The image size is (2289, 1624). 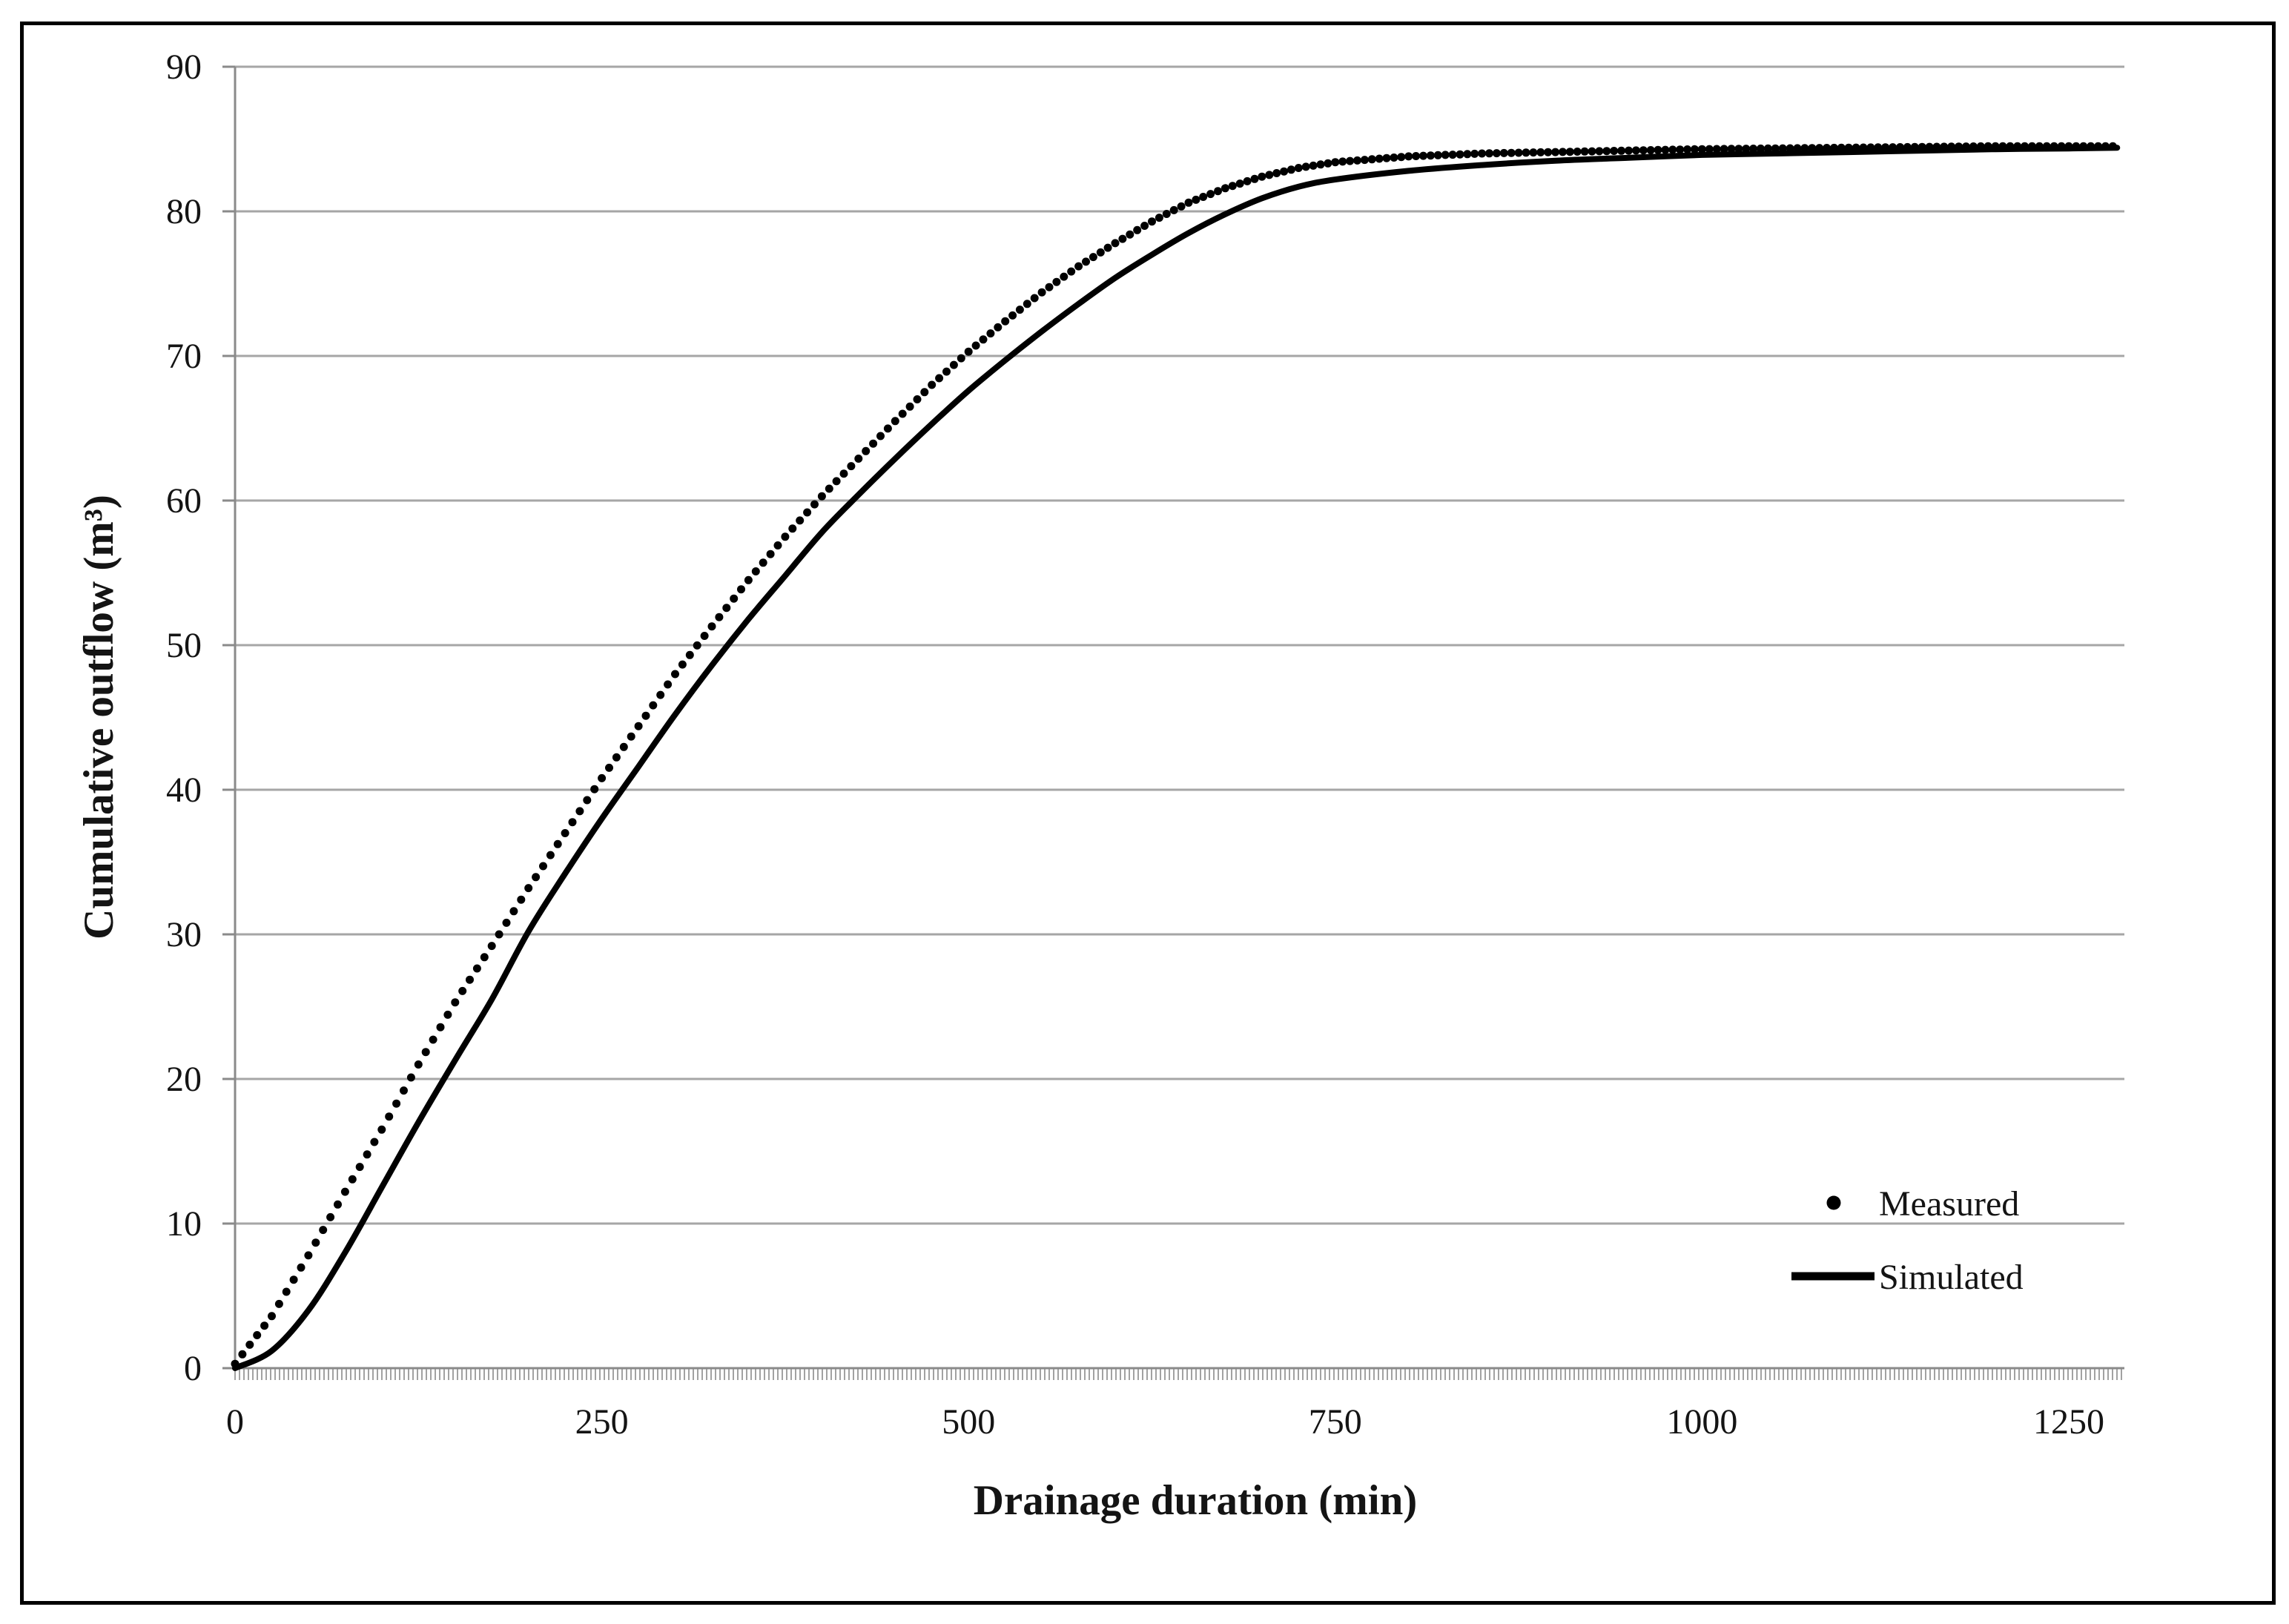 What do you see at coordinates (235, 1422) in the screenshot?
I see `x-tick-label: 0` at bounding box center [235, 1422].